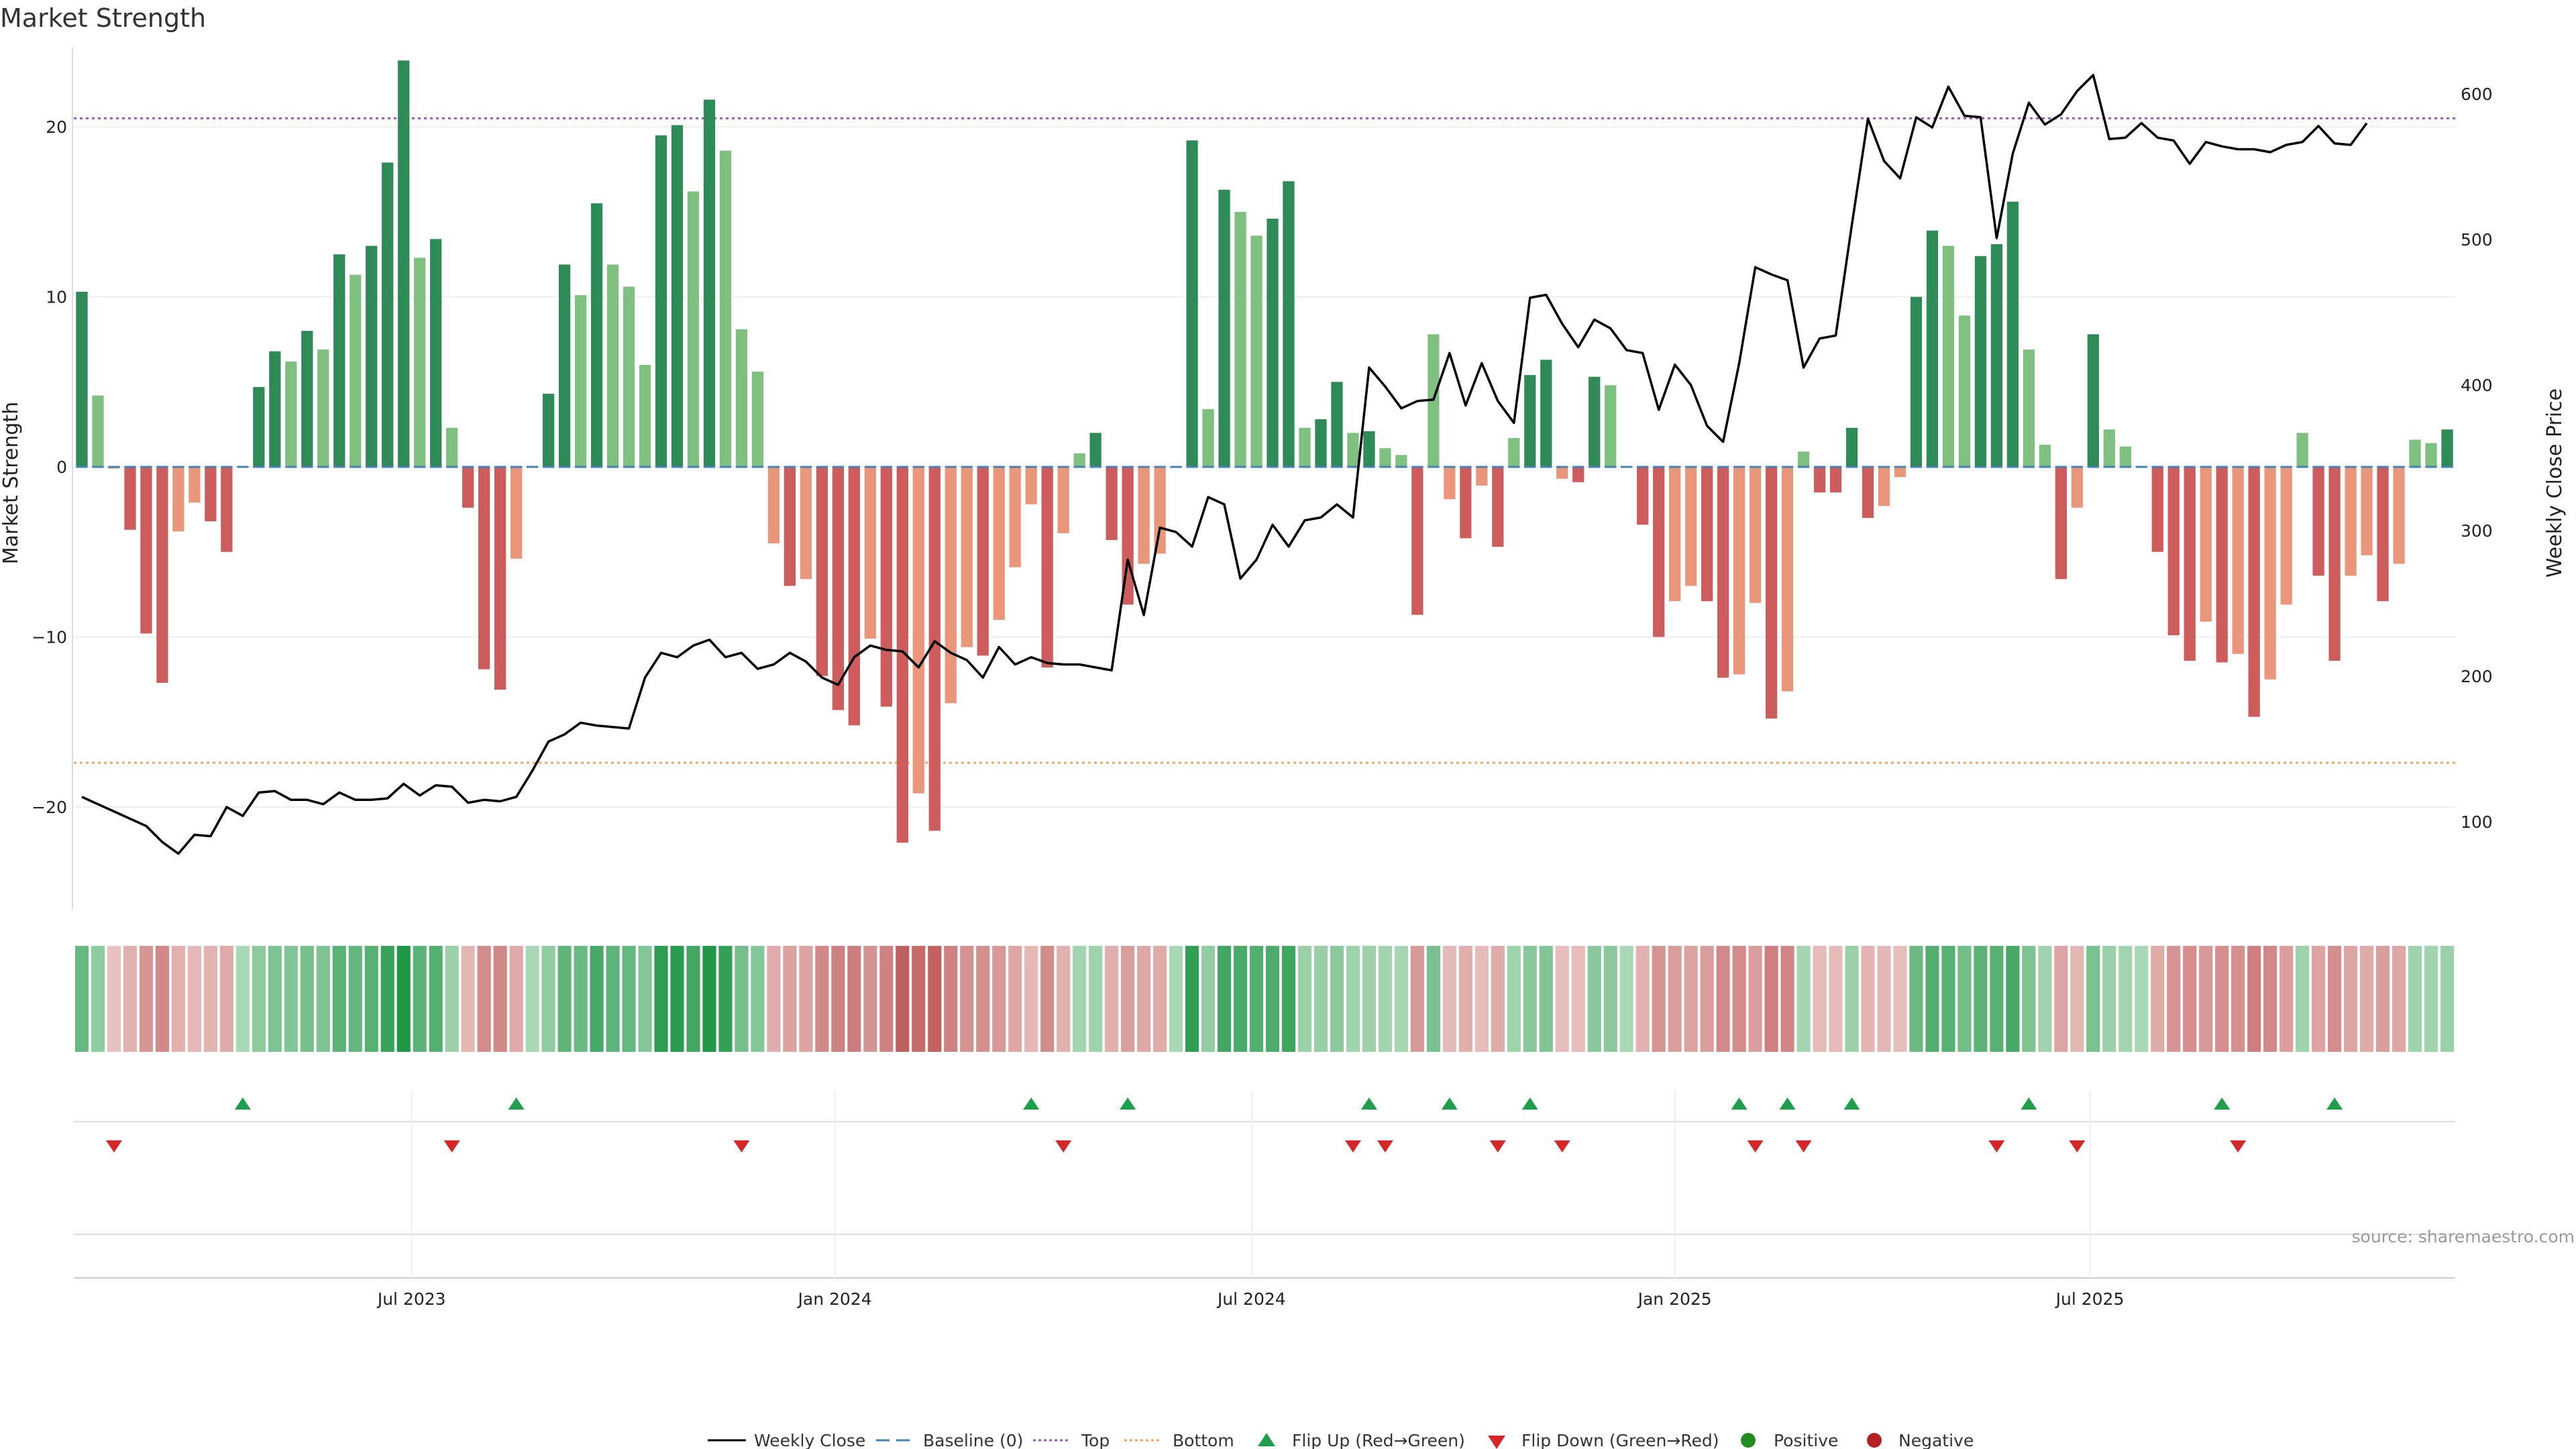  What do you see at coordinates (1264, 1124) in the screenshot?
I see `flip-markers-panel` at bounding box center [1264, 1124].